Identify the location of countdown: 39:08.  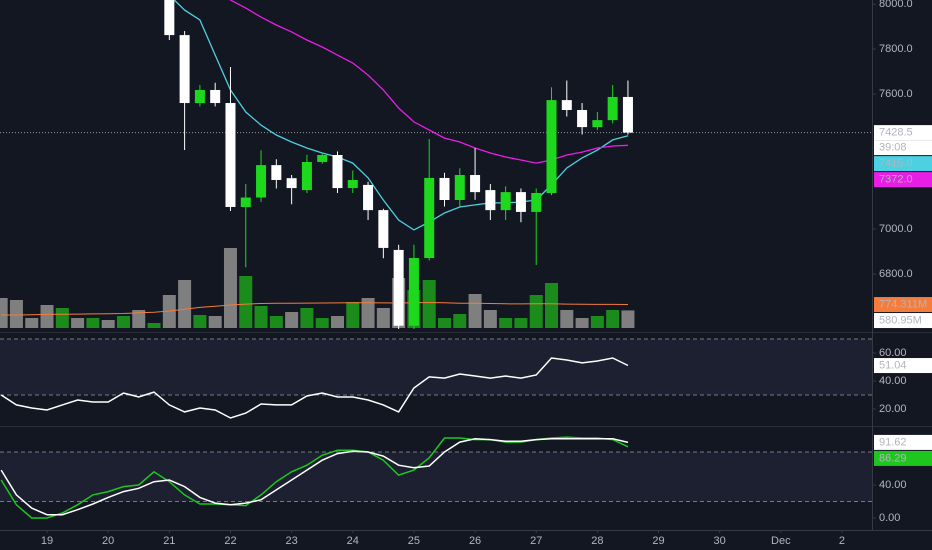
(893, 148).